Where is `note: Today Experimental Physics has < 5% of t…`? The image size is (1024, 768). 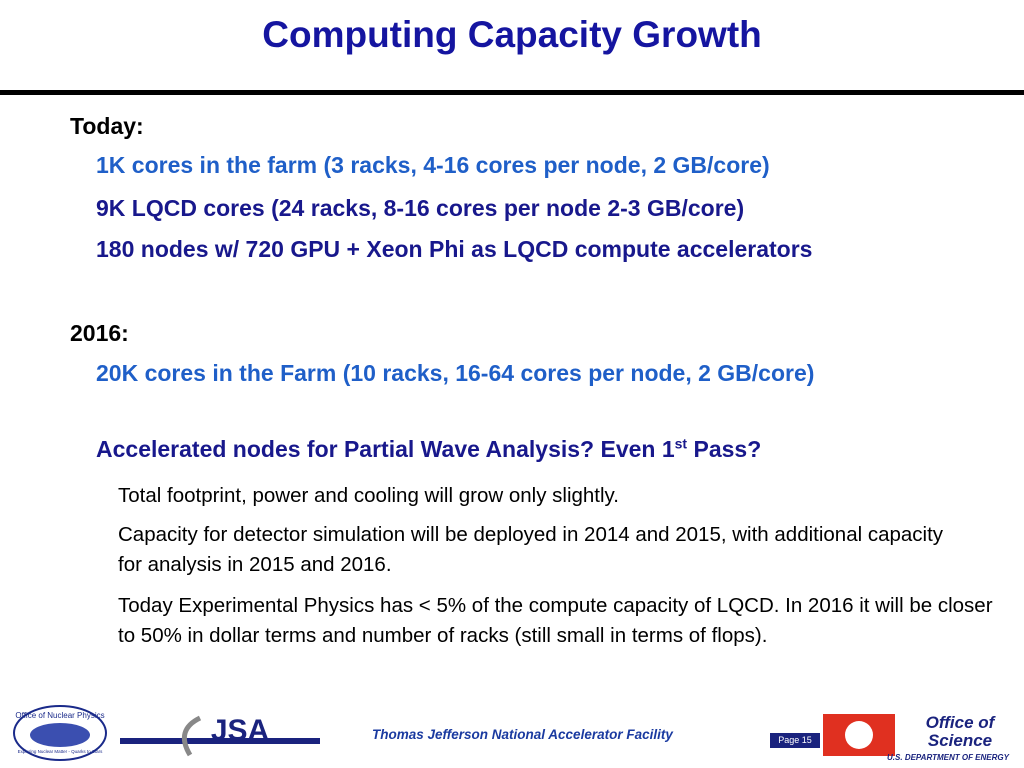 note: Today Experimental Physics has < 5% of t… is located at coordinates (555, 620).